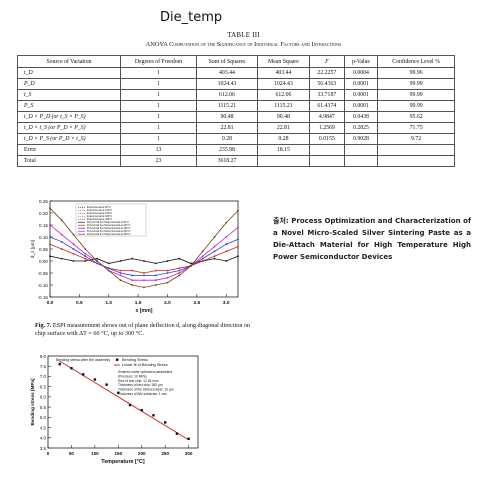 Image resolution: width=487 pixels, height=488 pixels. What do you see at coordinates (43, 386) in the screenshot?
I see `y-tick-label: 6.5` at bounding box center [43, 386].